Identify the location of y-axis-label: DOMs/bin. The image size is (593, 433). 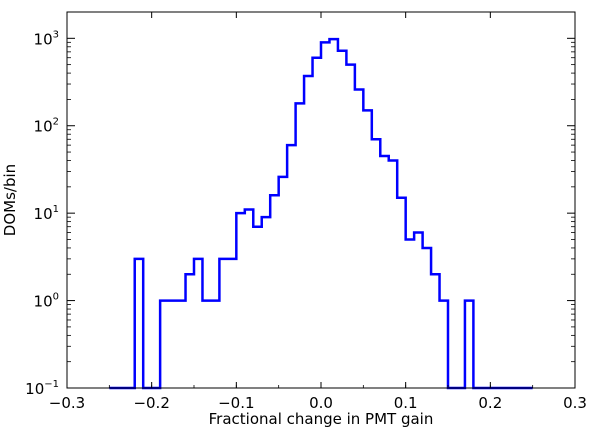
(10, 200).